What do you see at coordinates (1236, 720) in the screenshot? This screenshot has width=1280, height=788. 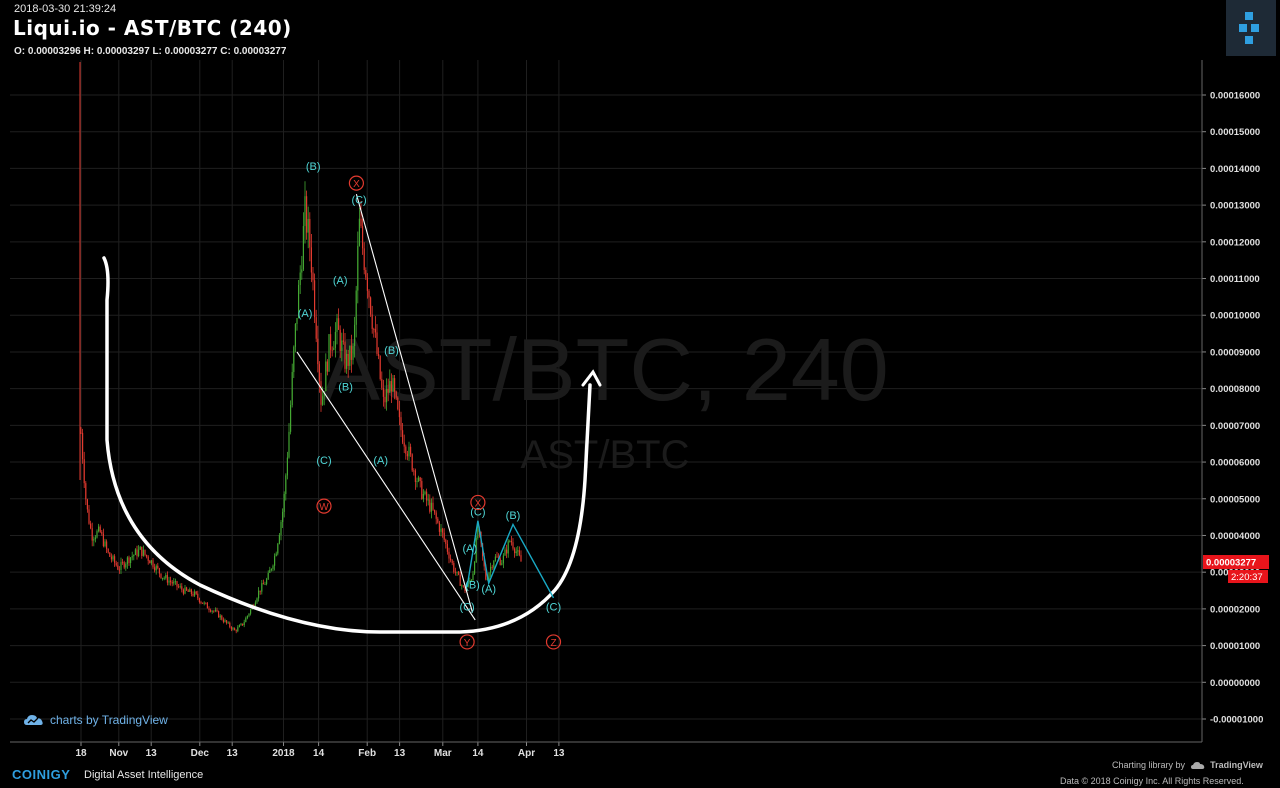 I see `y-tick-label: -0.00001000` at bounding box center [1236, 720].